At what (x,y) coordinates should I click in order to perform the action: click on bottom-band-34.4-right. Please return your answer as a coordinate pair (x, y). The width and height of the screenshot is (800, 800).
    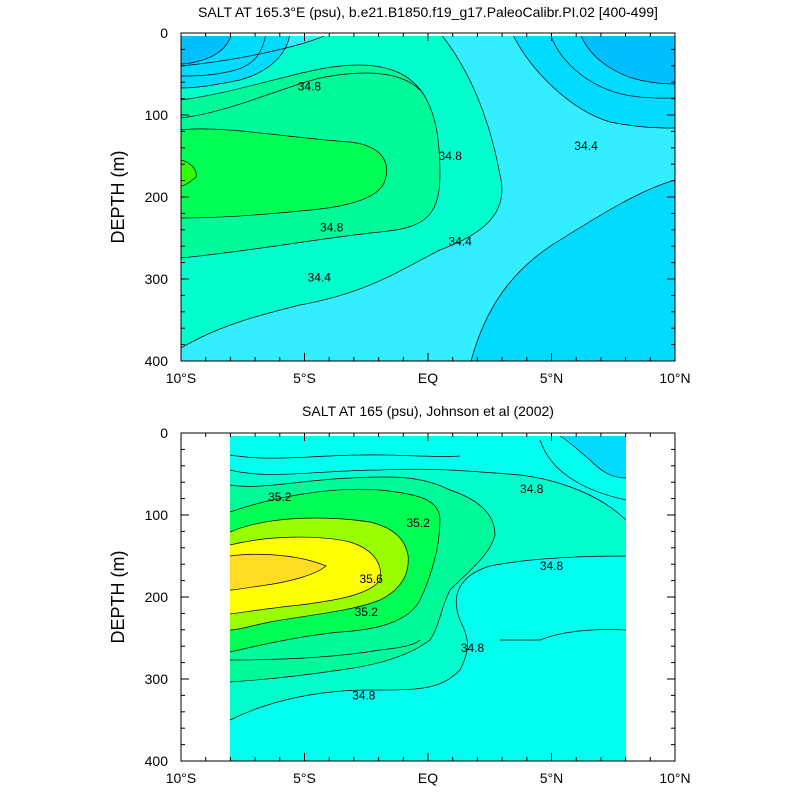
    Looking at the image, I should click on (593, 457).